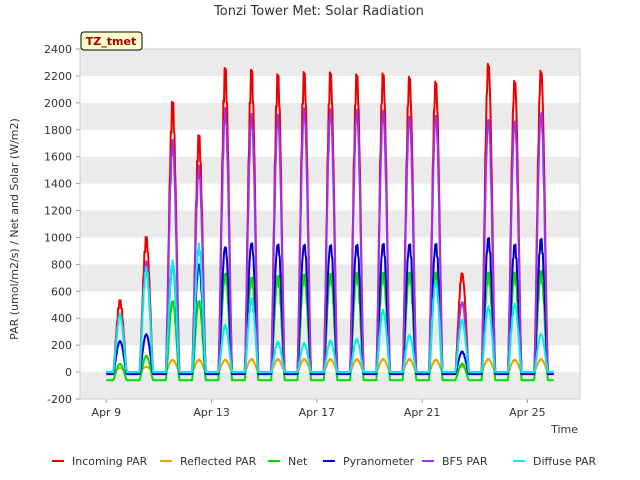  What do you see at coordinates (564, 429) in the screenshot?
I see `x-axis-label: Time` at bounding box center [564, 429].